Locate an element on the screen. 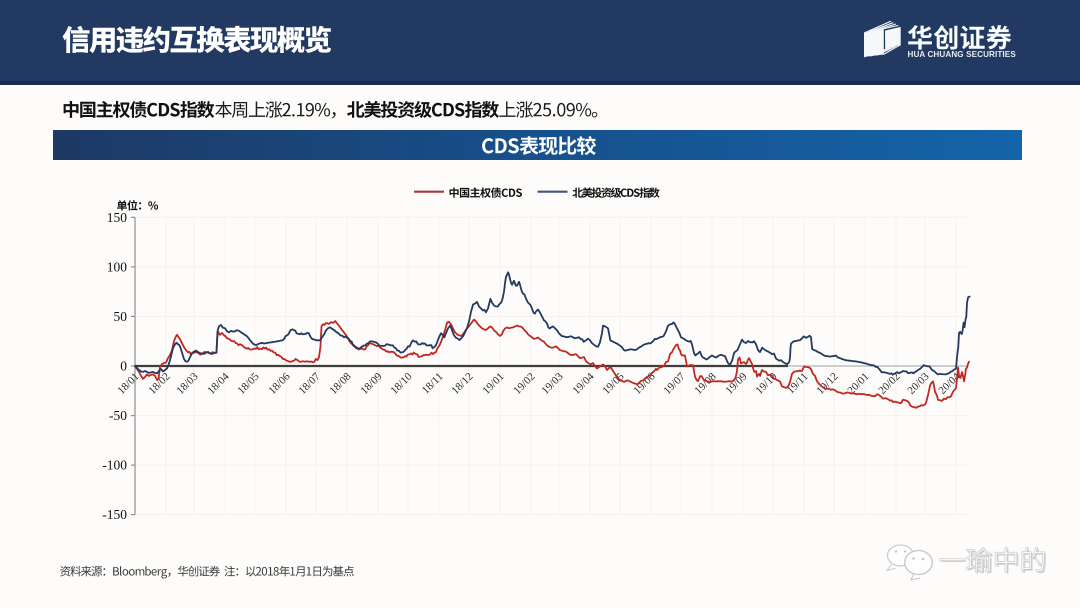 The height and width of the screenshot is (608, 1080). svg-text: 19/04 is located at coordinates (583, 383).